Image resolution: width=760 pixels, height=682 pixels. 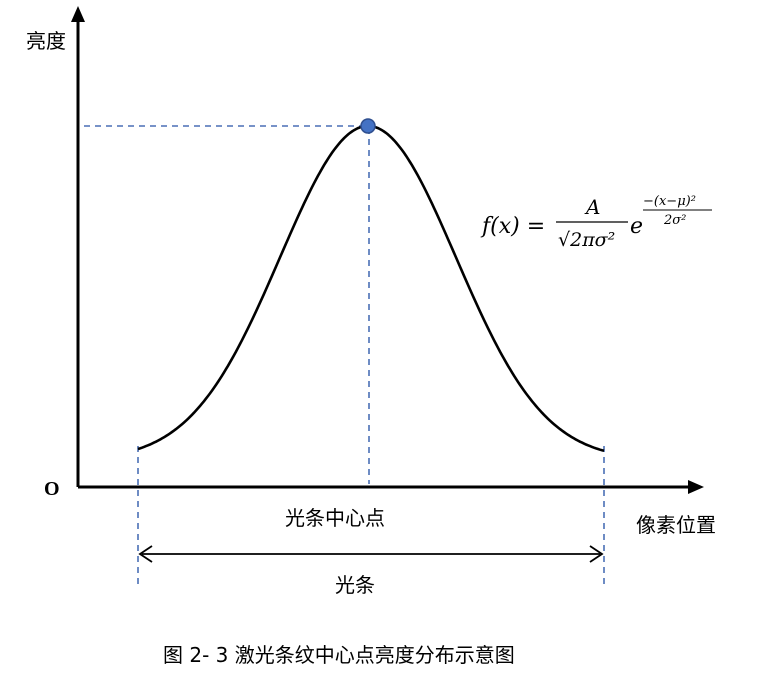 What do you see at coordinates (512, 226) in the screenshot?
I see `formula-lhs: f(x) =` at bounding box center [512, 226].